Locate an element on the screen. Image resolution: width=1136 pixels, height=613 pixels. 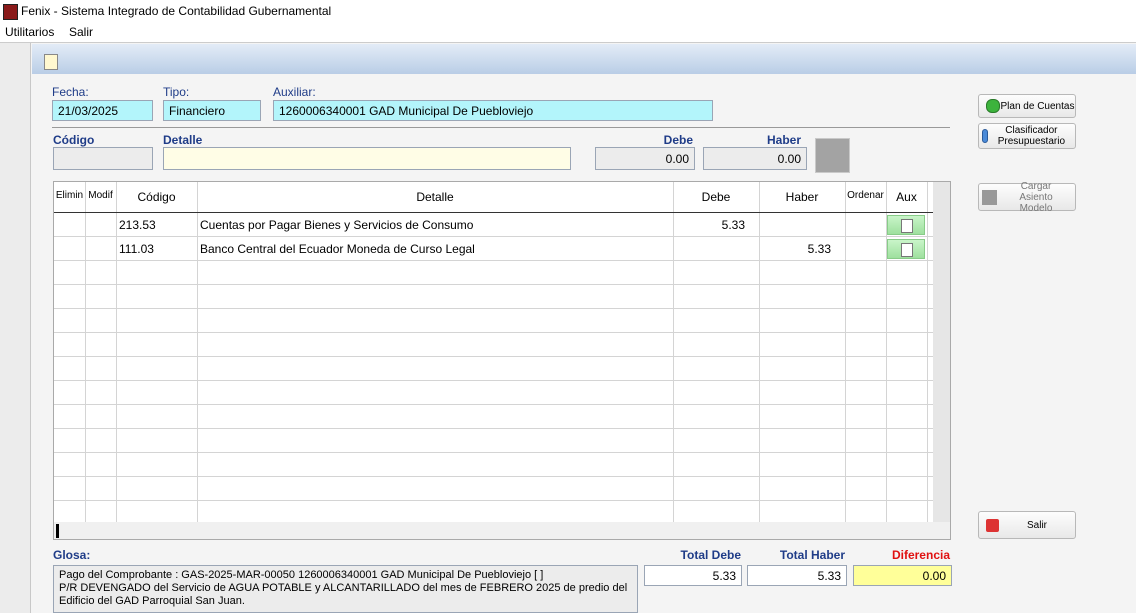
glosa-label: Glosa: is located at coordinates (72, 555).